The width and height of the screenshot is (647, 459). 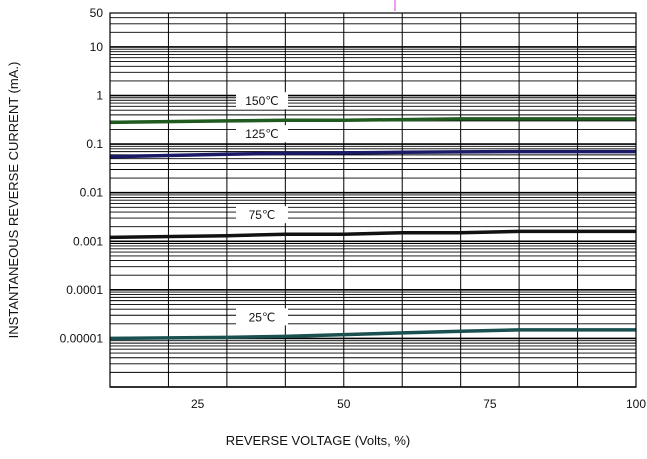 I want to click on y-tick-label: 1, so click(x=99, y=96).